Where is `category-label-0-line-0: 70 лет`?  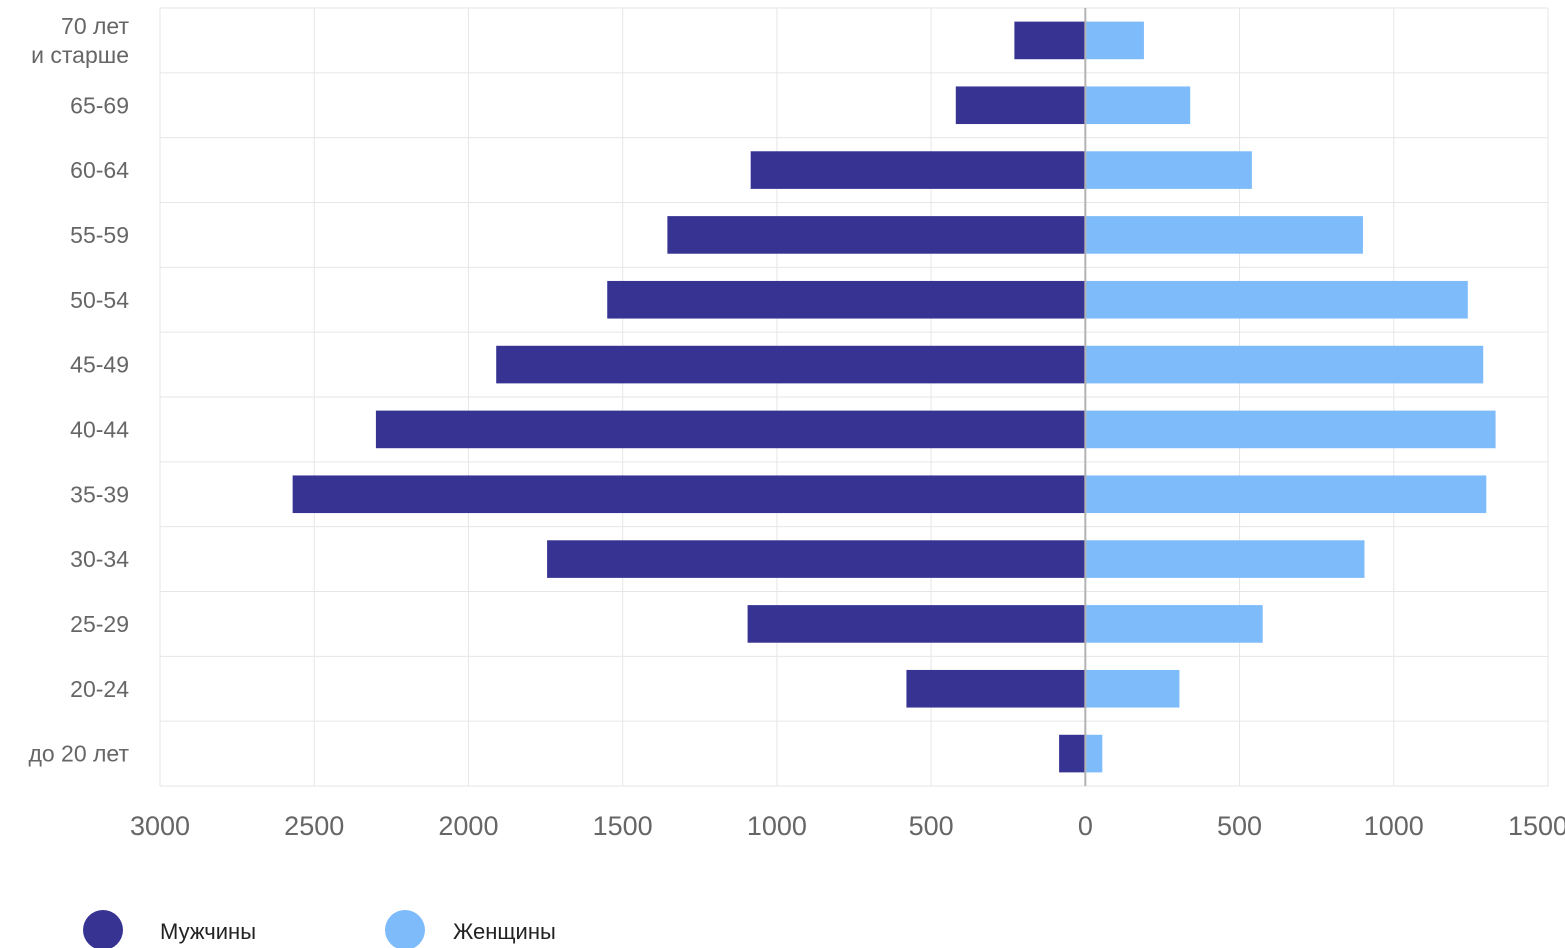
category-label-0-line-0: 70 лет is located at coordinates (95, 26).